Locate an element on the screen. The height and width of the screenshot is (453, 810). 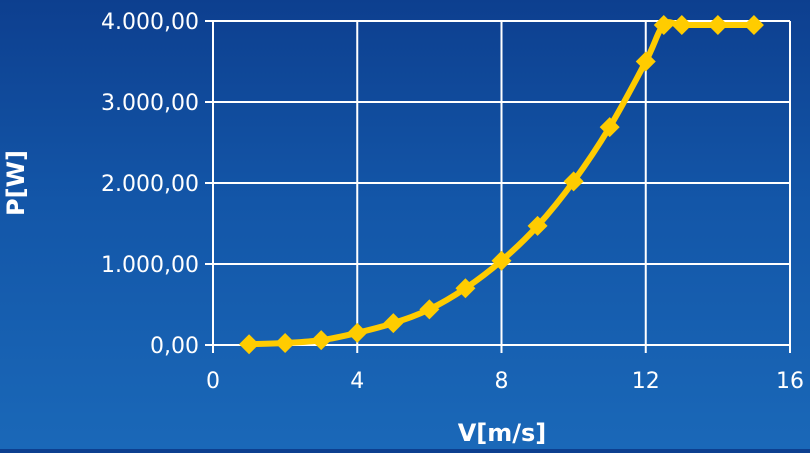
y-tick-label: 4.000,00 is located at coordinates (150, 22).